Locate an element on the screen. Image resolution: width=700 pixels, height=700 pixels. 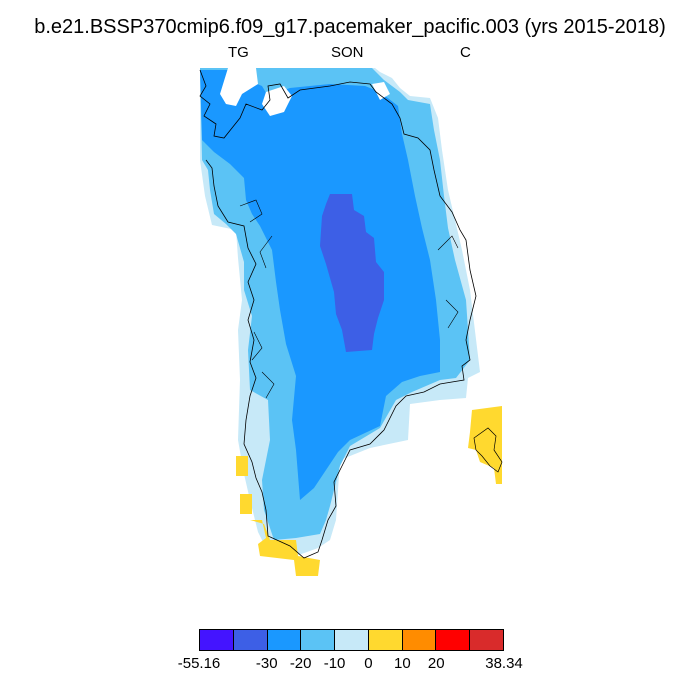
coastal-gap-n is located at coordinates (381, 91).